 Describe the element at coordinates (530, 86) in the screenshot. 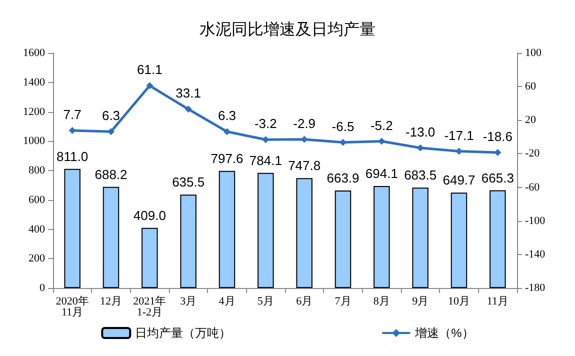

I see `y2-tick-label: 60` at that location.